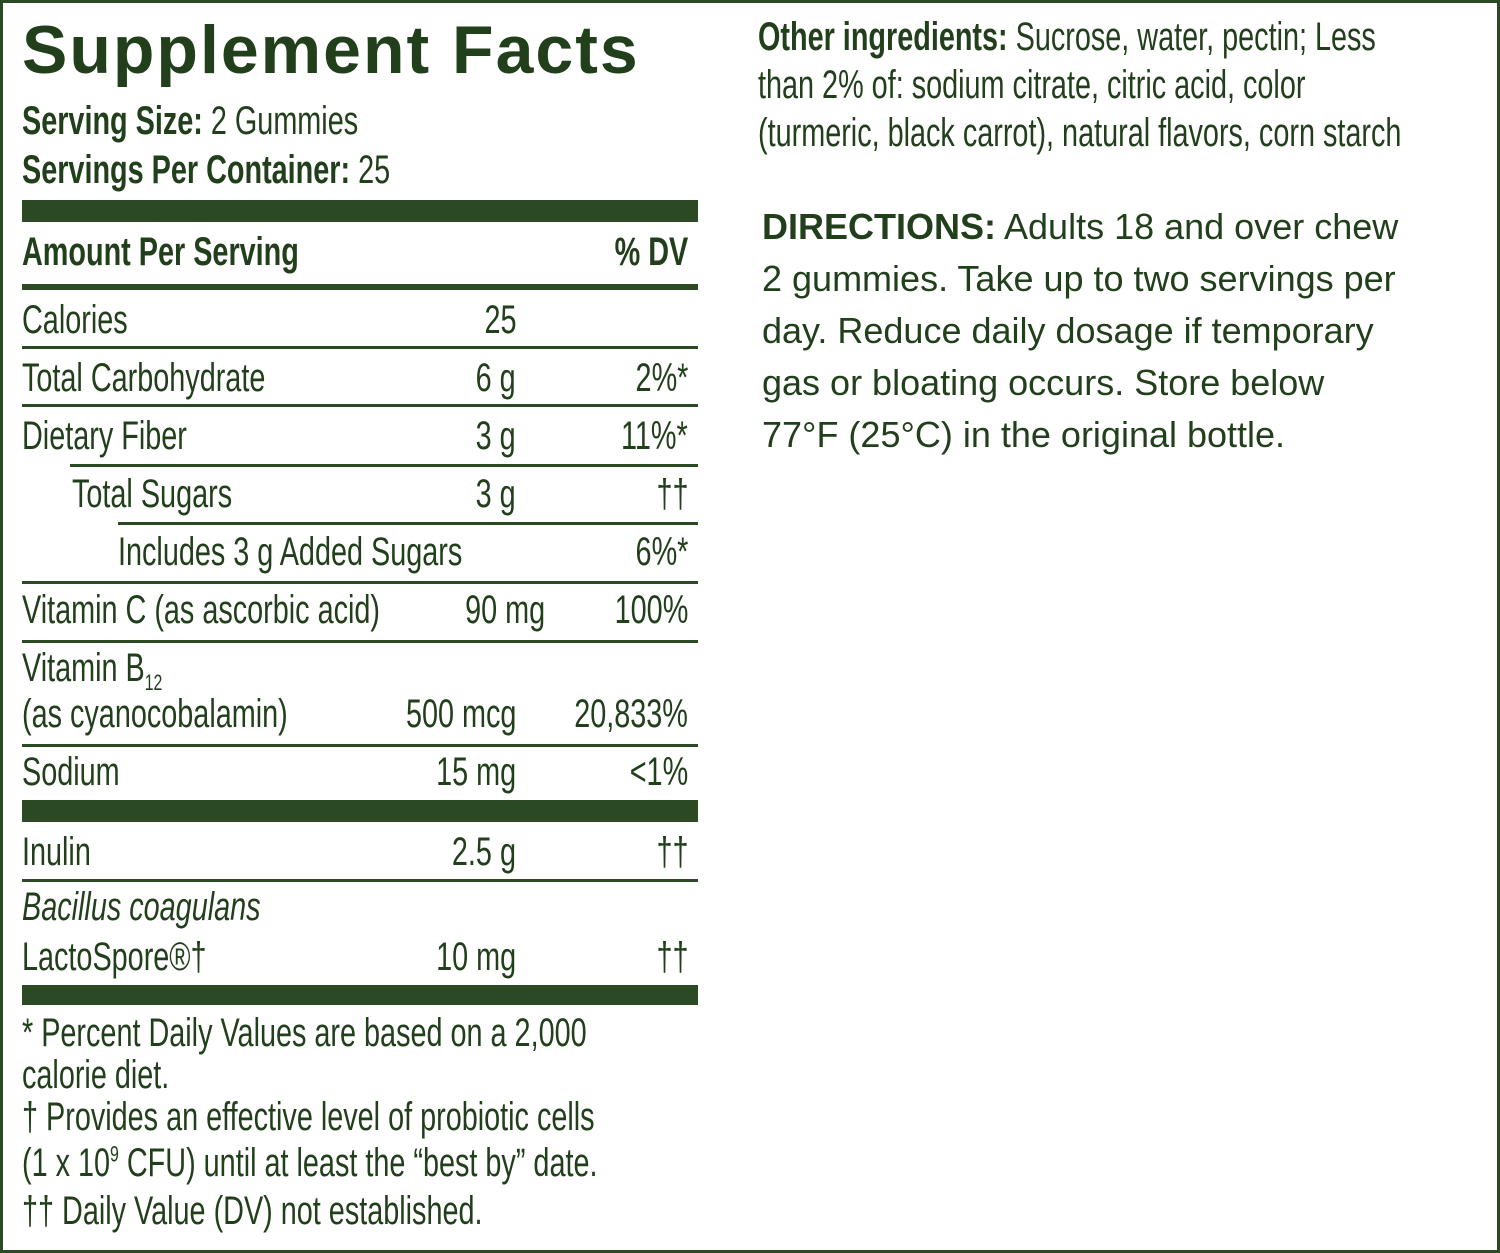 The image size is (1500, 1253). What do you see at coordinates (252, 1211) in the screenshot?
I see `footnote: †† Daily Value (DV) not established.` at bounding box center [252, 1211].